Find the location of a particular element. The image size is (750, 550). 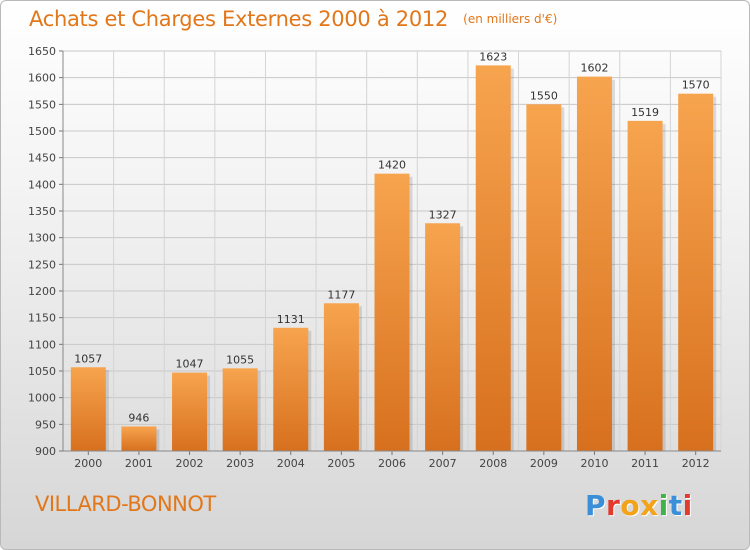

data-label: 1047 is located at coordinates (190, 364).